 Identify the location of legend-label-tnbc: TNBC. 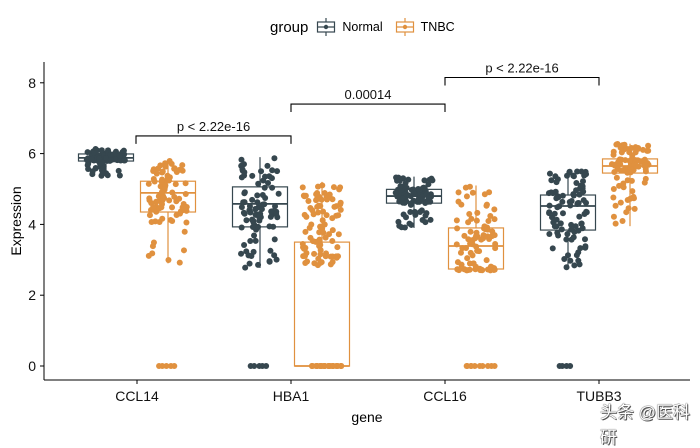
(437, 27).